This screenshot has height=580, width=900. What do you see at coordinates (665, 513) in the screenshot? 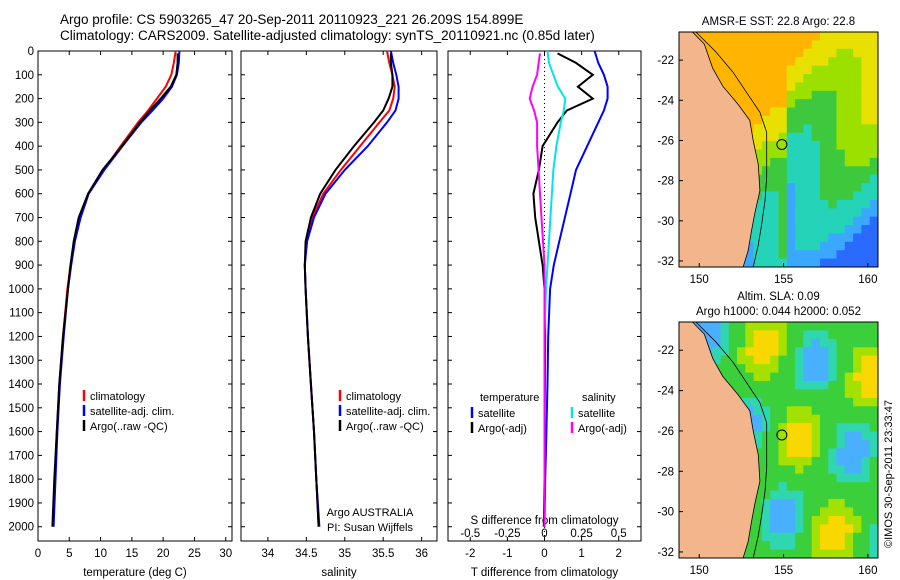
I see `map-y-tick-label: -30` at bounding box center [665, 513].